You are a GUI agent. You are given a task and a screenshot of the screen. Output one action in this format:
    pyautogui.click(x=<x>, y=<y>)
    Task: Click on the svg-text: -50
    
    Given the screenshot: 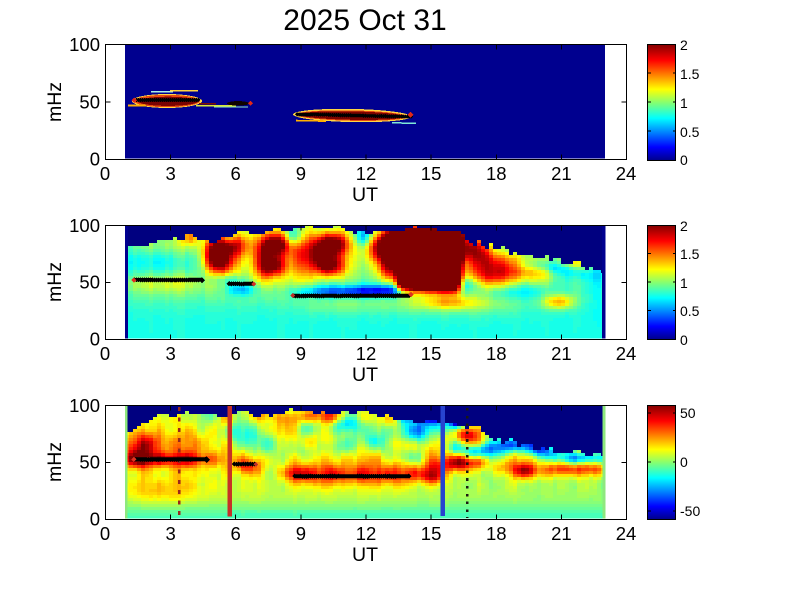 What is the action you would take?
    pyautogui.click(x=690, y=511)
    